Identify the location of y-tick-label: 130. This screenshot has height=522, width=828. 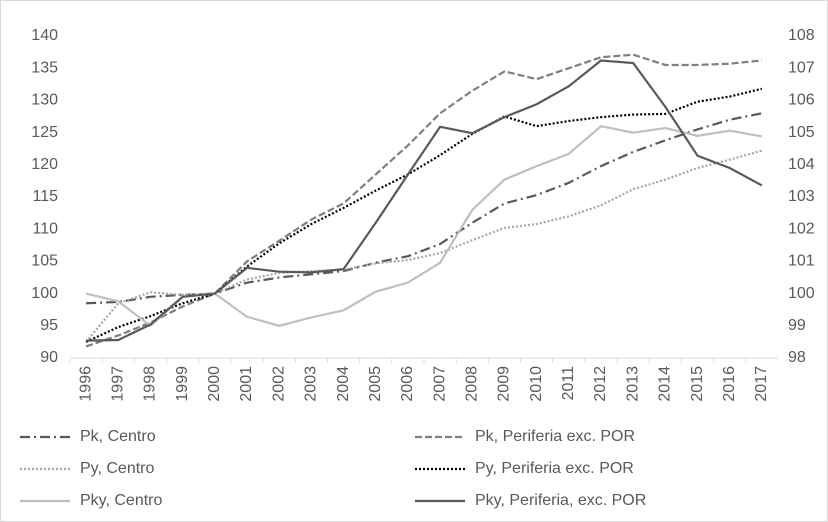
(44, 100).